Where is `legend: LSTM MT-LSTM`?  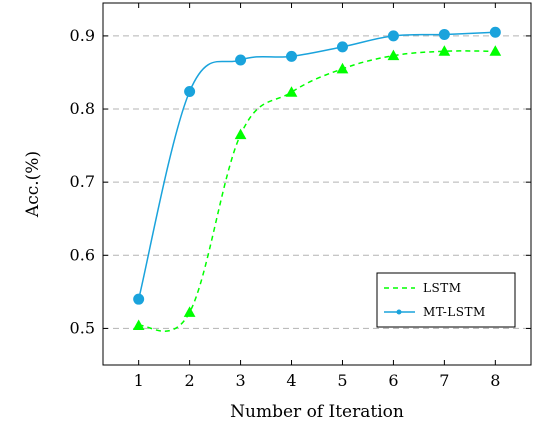 legend: LSTM MT-LSTM is located at coordinates (446, 300).